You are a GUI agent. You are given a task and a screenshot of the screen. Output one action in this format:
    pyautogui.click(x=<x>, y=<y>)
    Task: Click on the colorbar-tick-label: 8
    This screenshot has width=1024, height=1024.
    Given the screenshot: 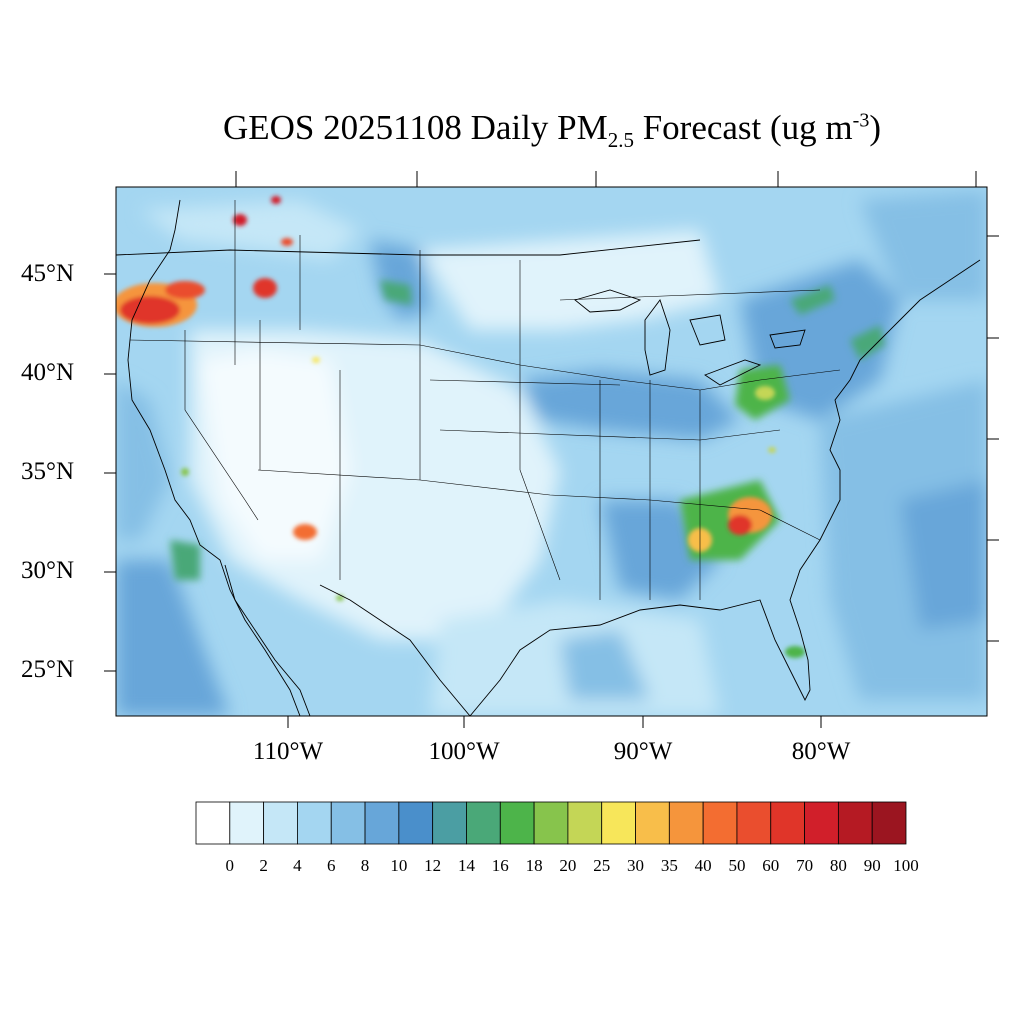 What is the action you would take?
    pyautogui.click(x=365, y=865)
    